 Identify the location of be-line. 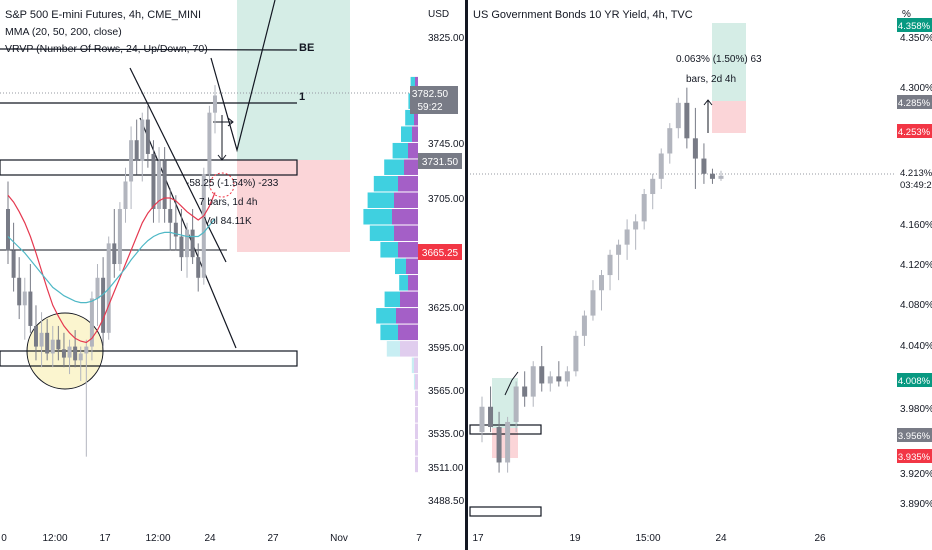
(149, 49).